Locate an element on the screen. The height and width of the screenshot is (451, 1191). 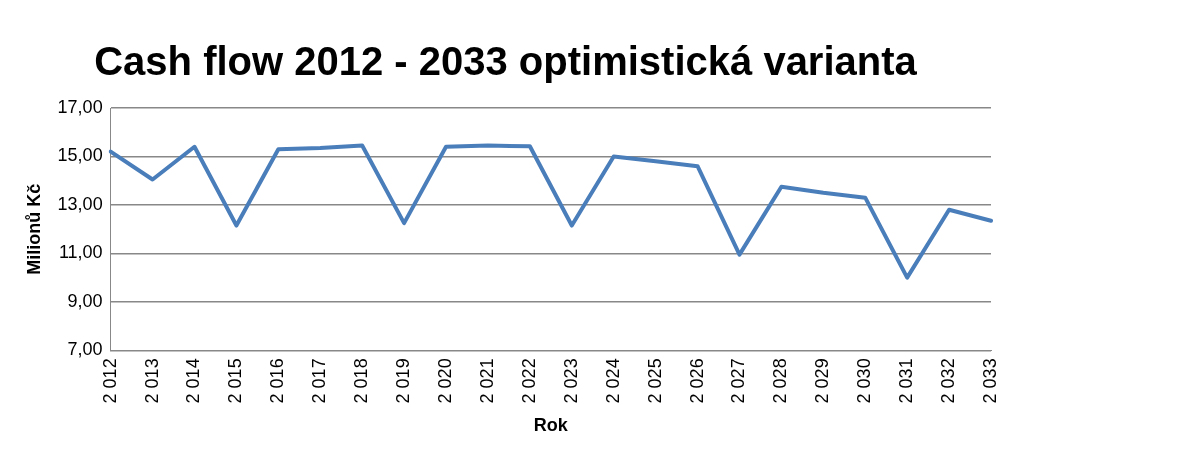
x-tick-label: 2 033 is located at coordinates (989, 381).